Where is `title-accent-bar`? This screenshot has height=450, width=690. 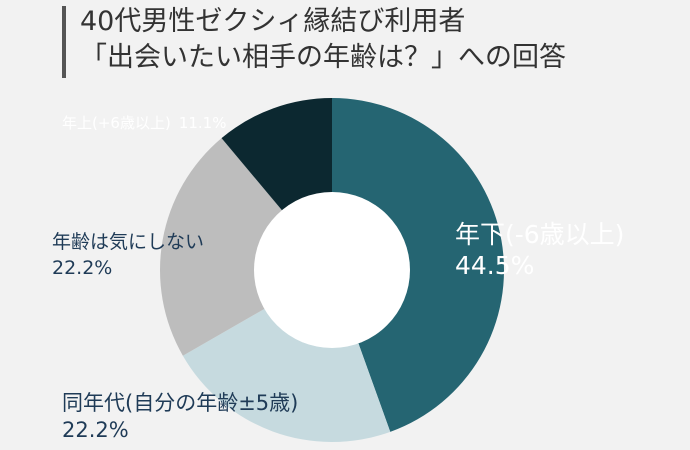 title-accent-bar is located at coordinates (64, 42).